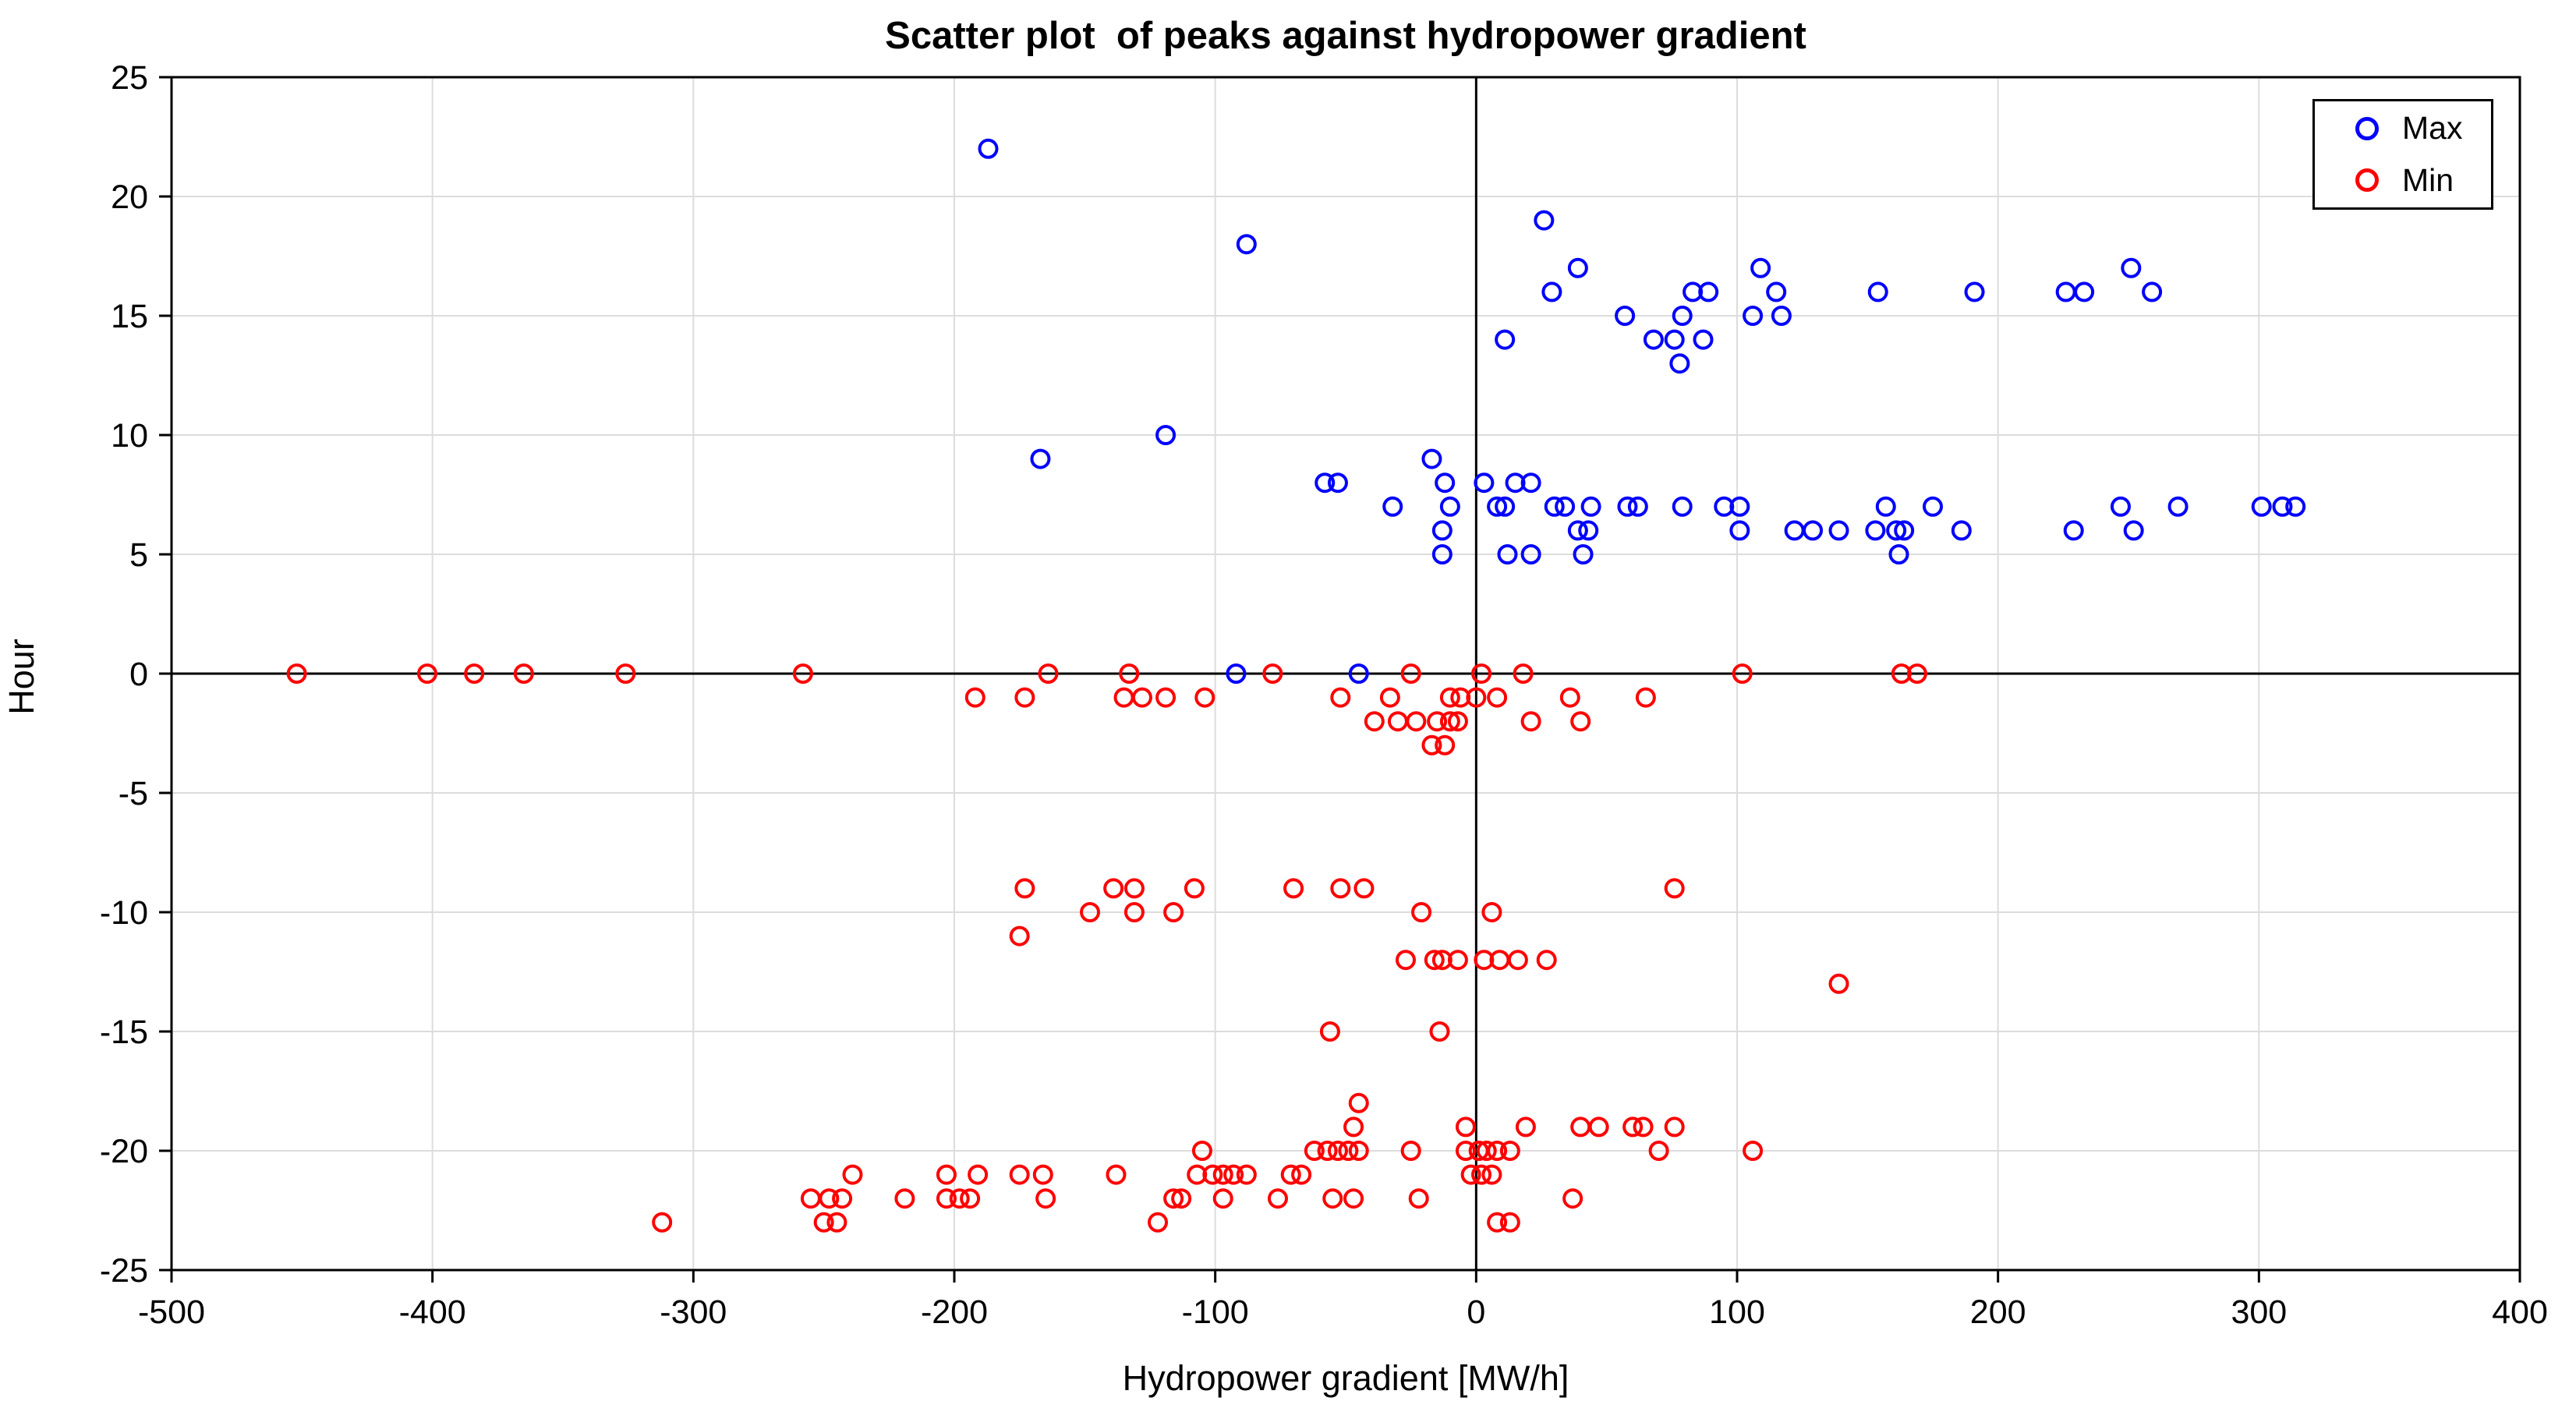 Image resolution: width=2576 pixels, height=1426 pixels. Describe the element at coordinates (129, 197) in the screenshot. I see `y-tick-label: 20` at that location.